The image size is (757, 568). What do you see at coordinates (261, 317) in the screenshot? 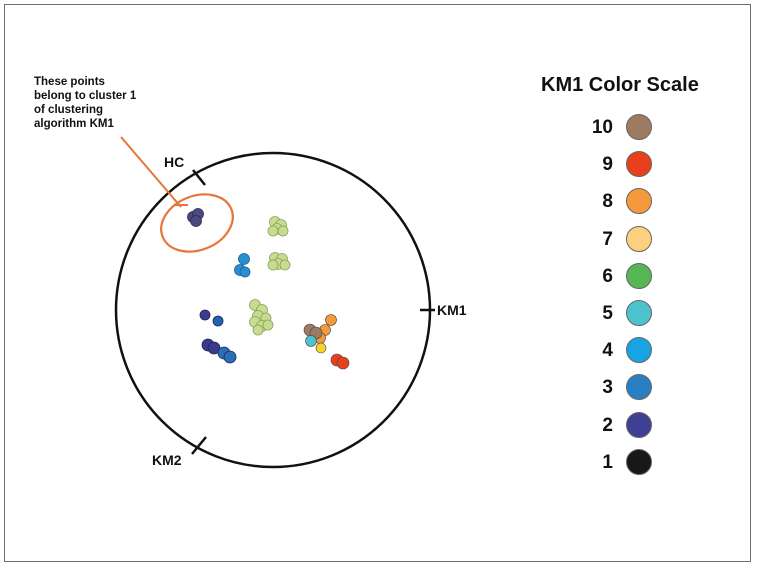
I see `cluster-light-green-center` at bounding box center [261, 317].